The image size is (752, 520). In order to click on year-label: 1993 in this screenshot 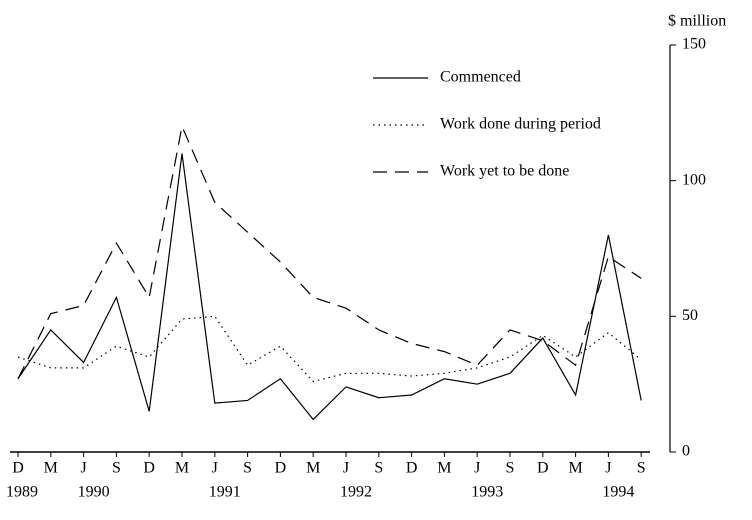, I will do `click(487, 492)`.